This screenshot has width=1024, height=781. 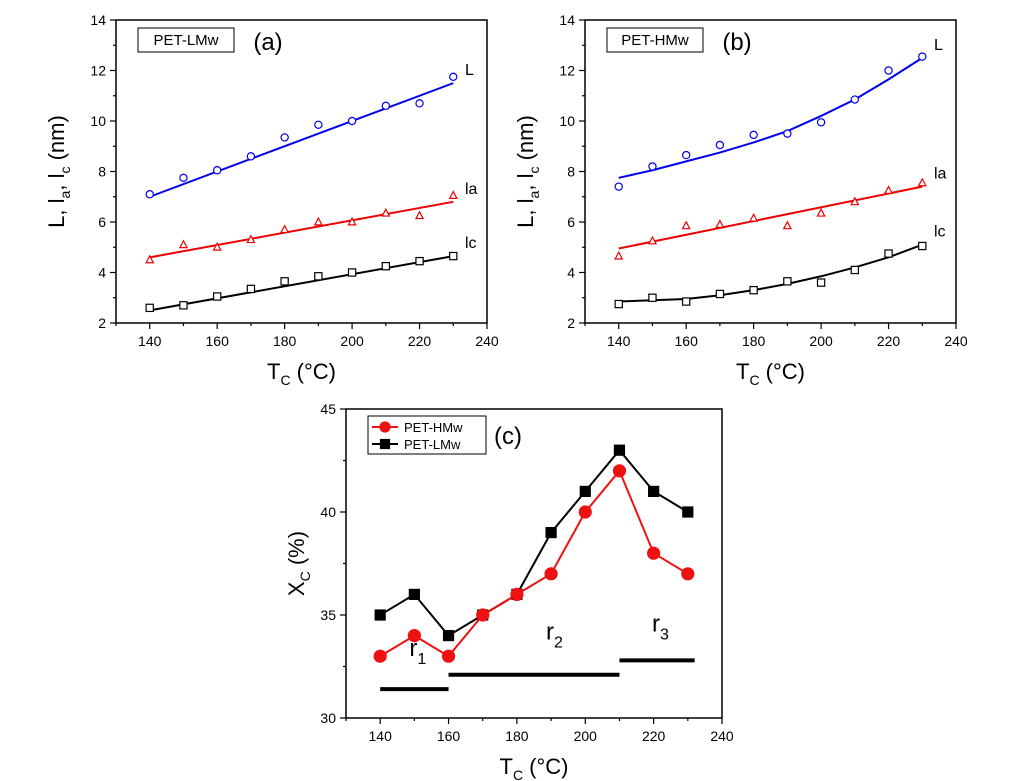 I want to click on y-axis-label-part: , l, so click(x=525, y=182).